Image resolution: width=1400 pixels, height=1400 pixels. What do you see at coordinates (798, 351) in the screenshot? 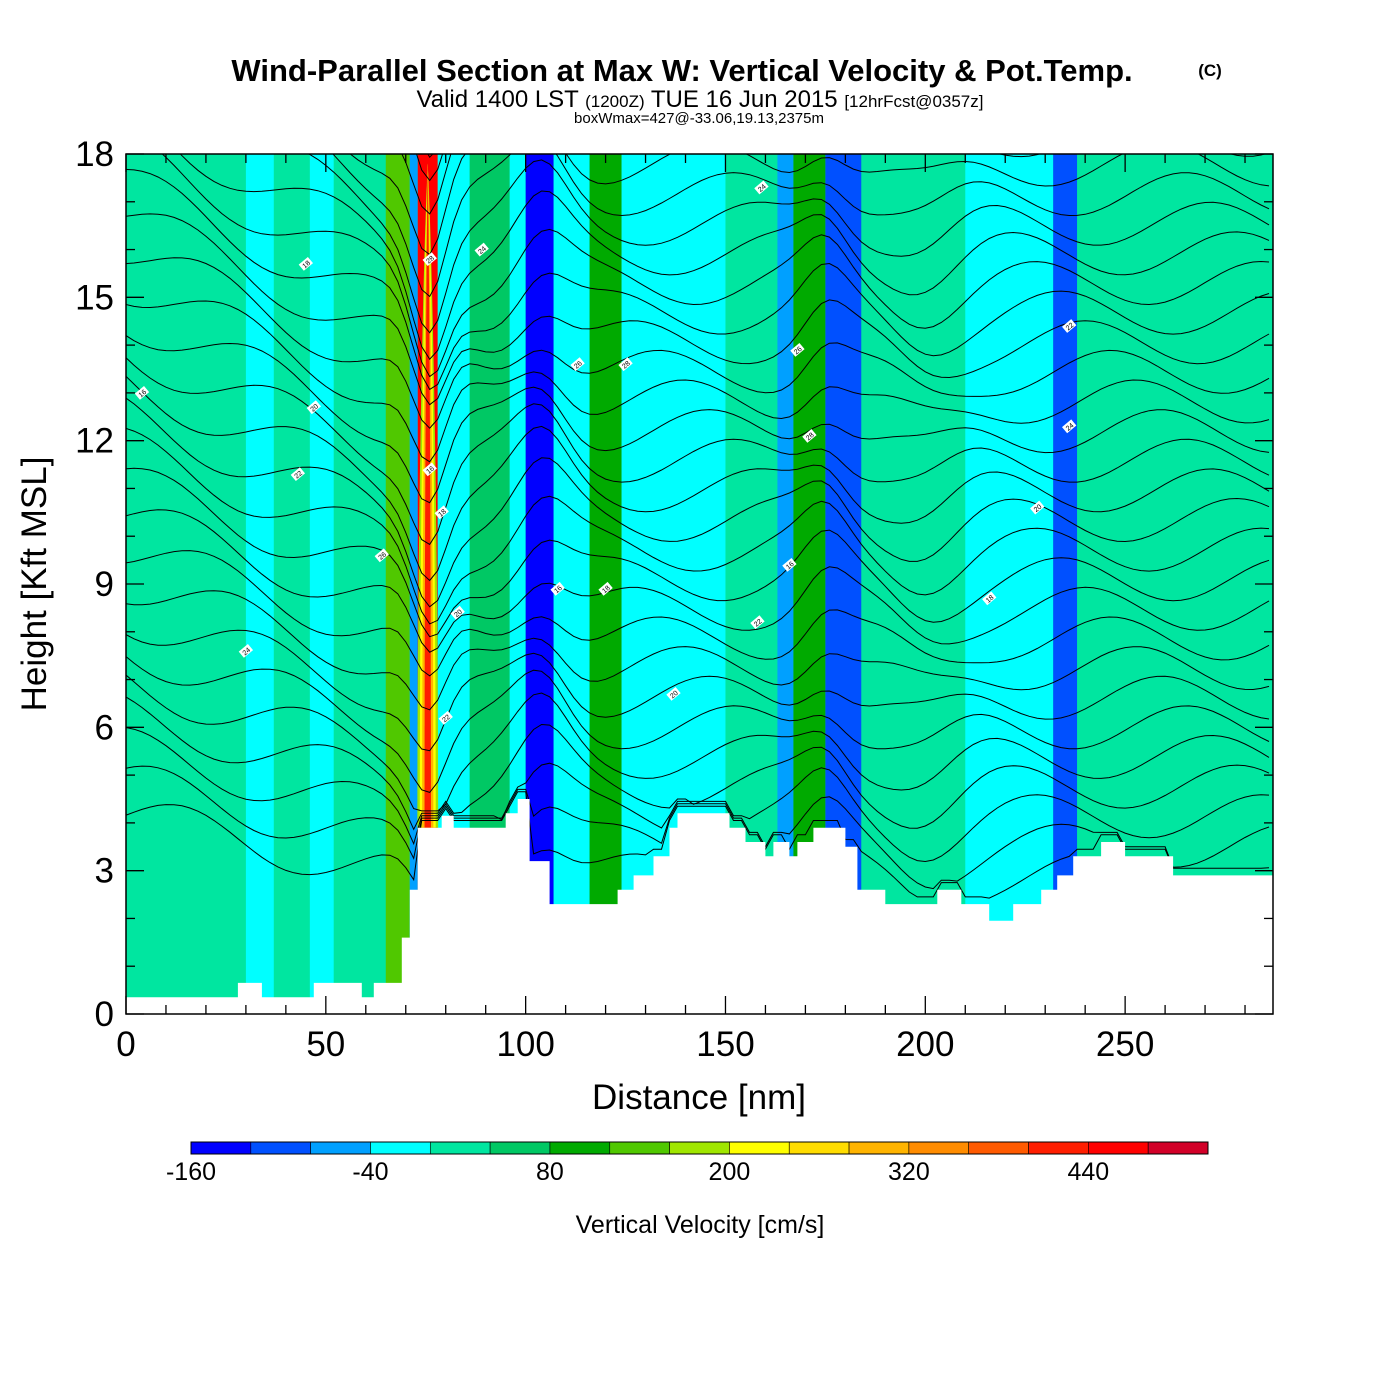
I see `isentrope-label-text: 26` at bounding box center [798, 351].